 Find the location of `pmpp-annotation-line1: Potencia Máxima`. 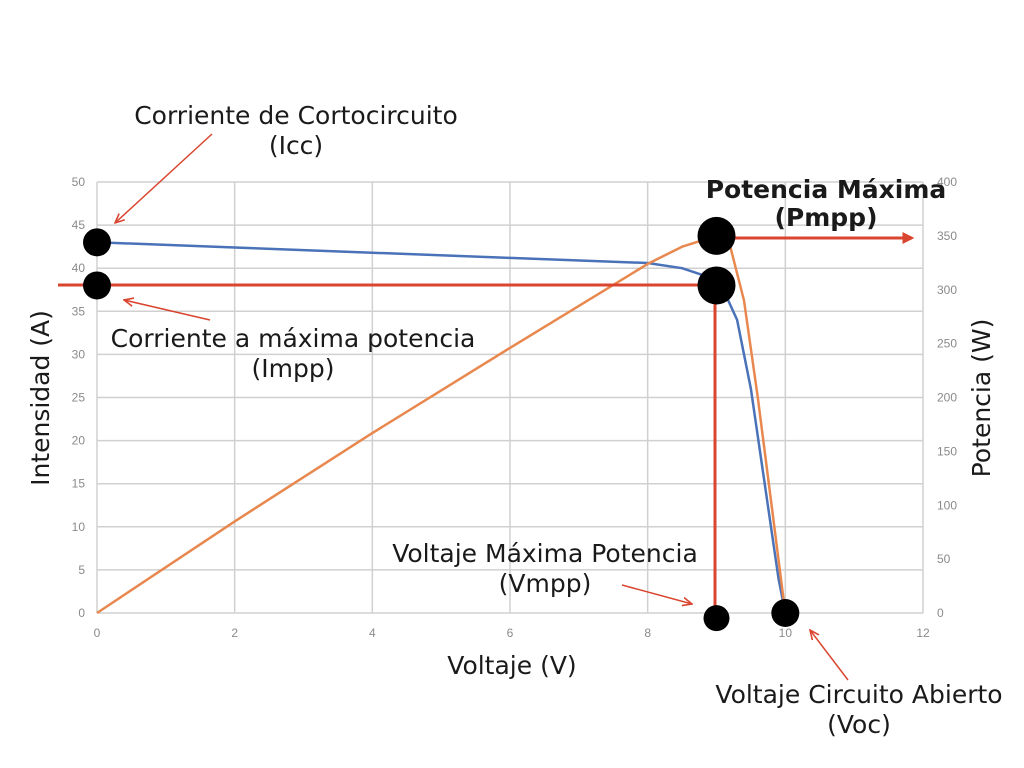

pmpp-annotation-line1: Potencia Máxima is located at coordinates (826, 189).